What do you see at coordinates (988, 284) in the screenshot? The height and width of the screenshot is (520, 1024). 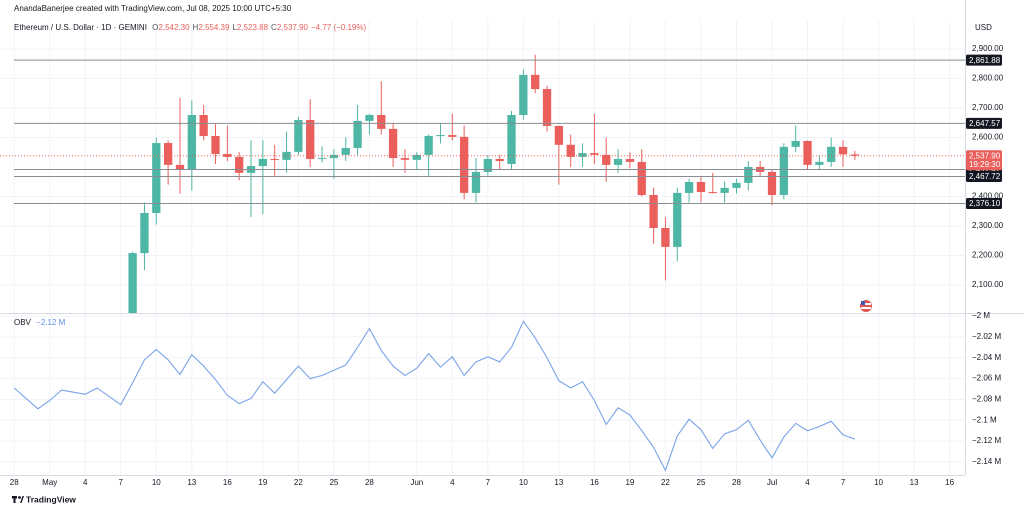 I see `y-tick-label: 2,100.00` at bounding box center [988, 284].